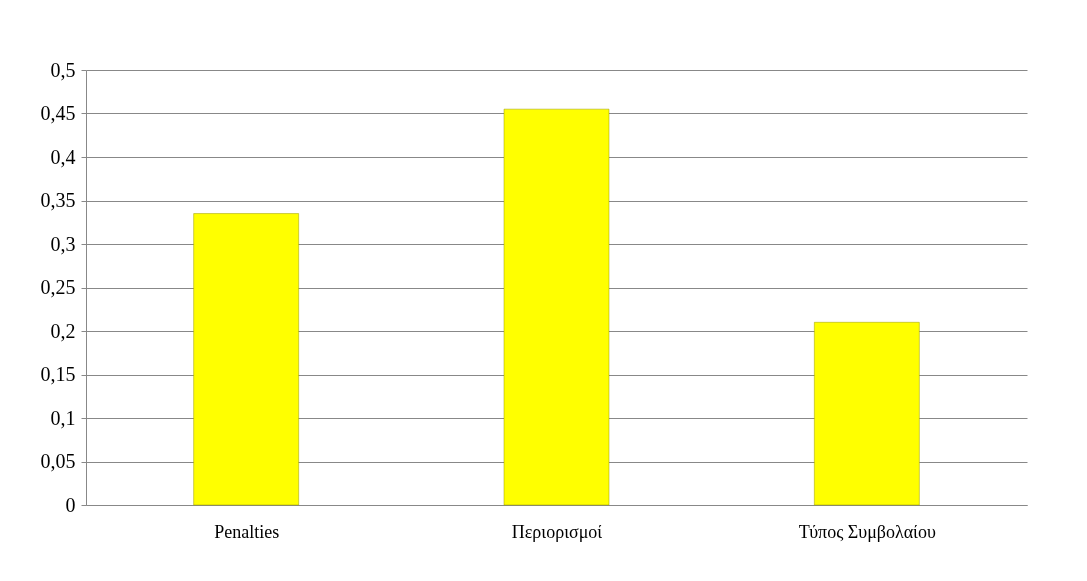  I want to click on y-tick-label: 0,15, so click(58, 374).